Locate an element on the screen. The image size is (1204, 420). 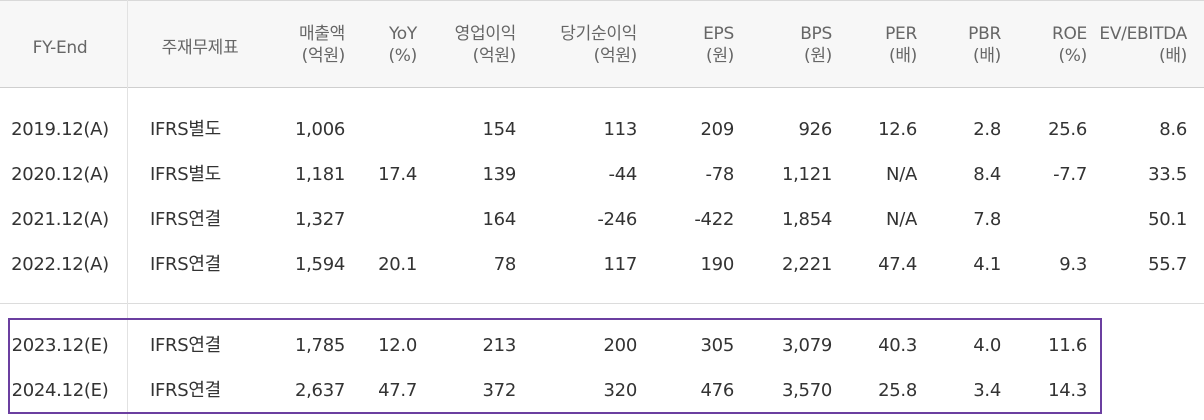
actual-row-3-roe: 9.3 is located at coordinates (1073, 264).